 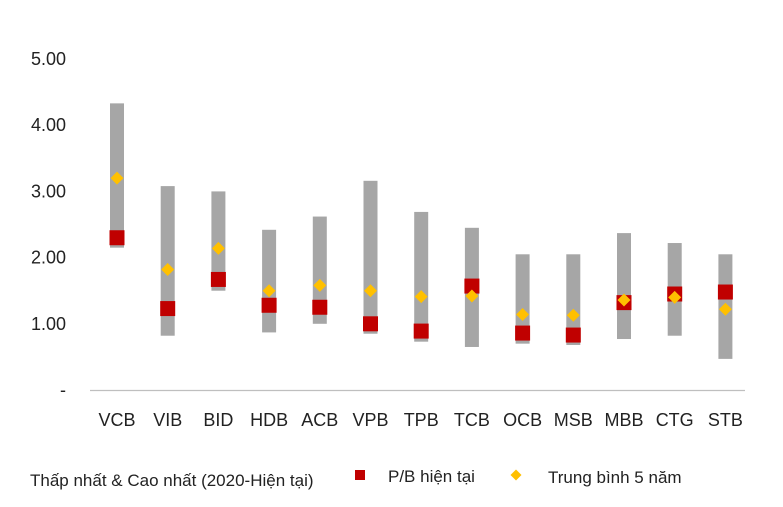 What do you see at coordinates (48, 125) in the screenshot?
I see `y-tick-label: 4.00` at bounding box center [48, 125].